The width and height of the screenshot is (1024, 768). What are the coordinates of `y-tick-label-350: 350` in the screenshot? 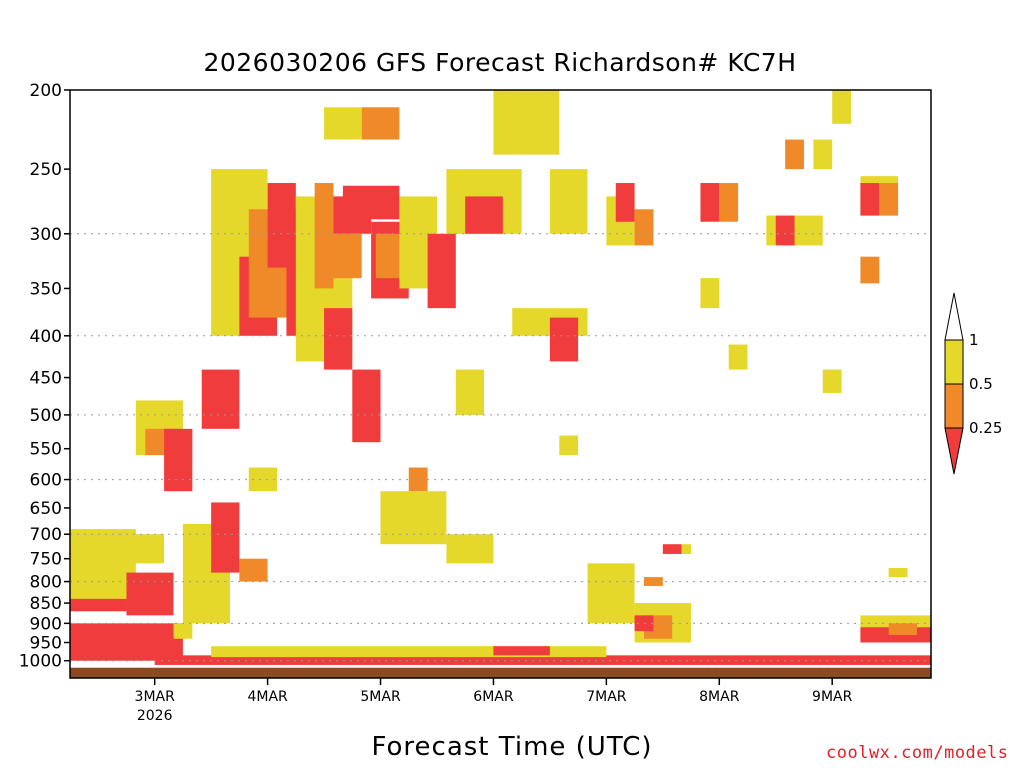 It's located at (46, 289).